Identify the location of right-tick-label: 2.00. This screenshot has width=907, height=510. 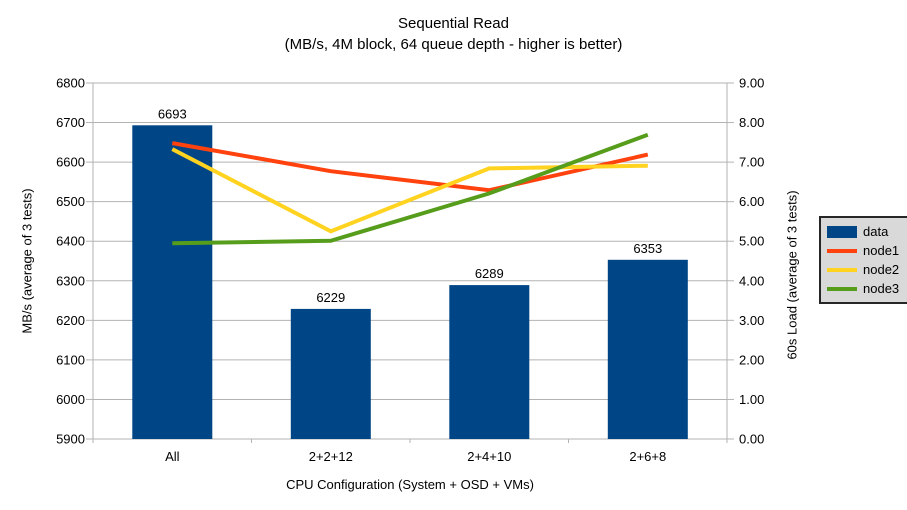
(751, 359).